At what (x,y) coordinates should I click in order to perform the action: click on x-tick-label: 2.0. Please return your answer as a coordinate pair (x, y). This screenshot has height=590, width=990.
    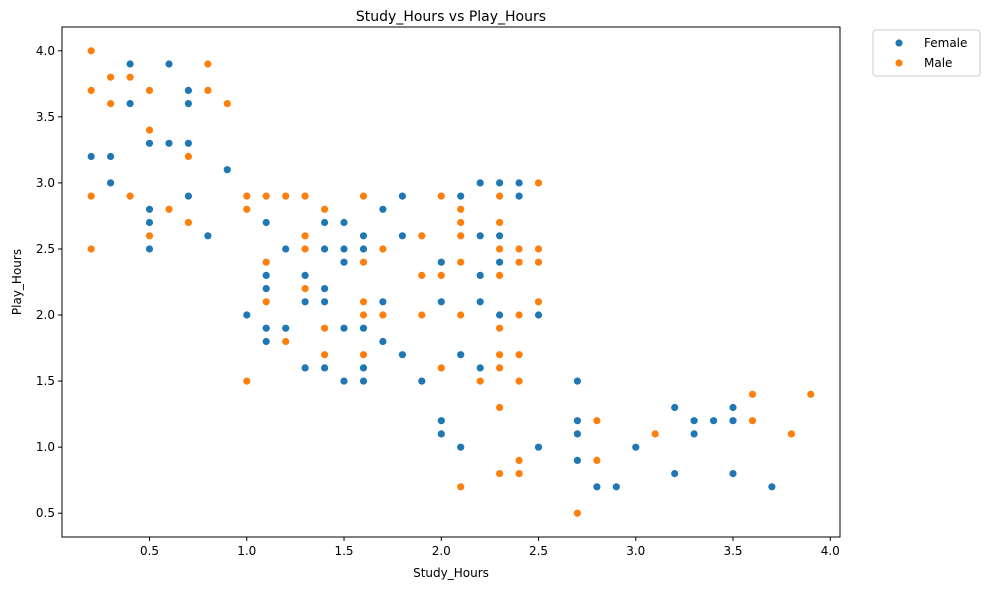
    Looking at the image, I should click on (441, 551).